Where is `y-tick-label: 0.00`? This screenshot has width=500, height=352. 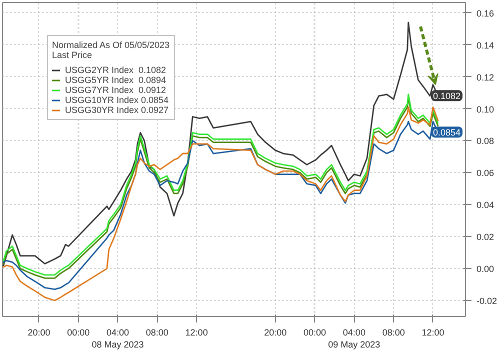
y-tick-label: 0.00 is located at coordinates (485, 269).